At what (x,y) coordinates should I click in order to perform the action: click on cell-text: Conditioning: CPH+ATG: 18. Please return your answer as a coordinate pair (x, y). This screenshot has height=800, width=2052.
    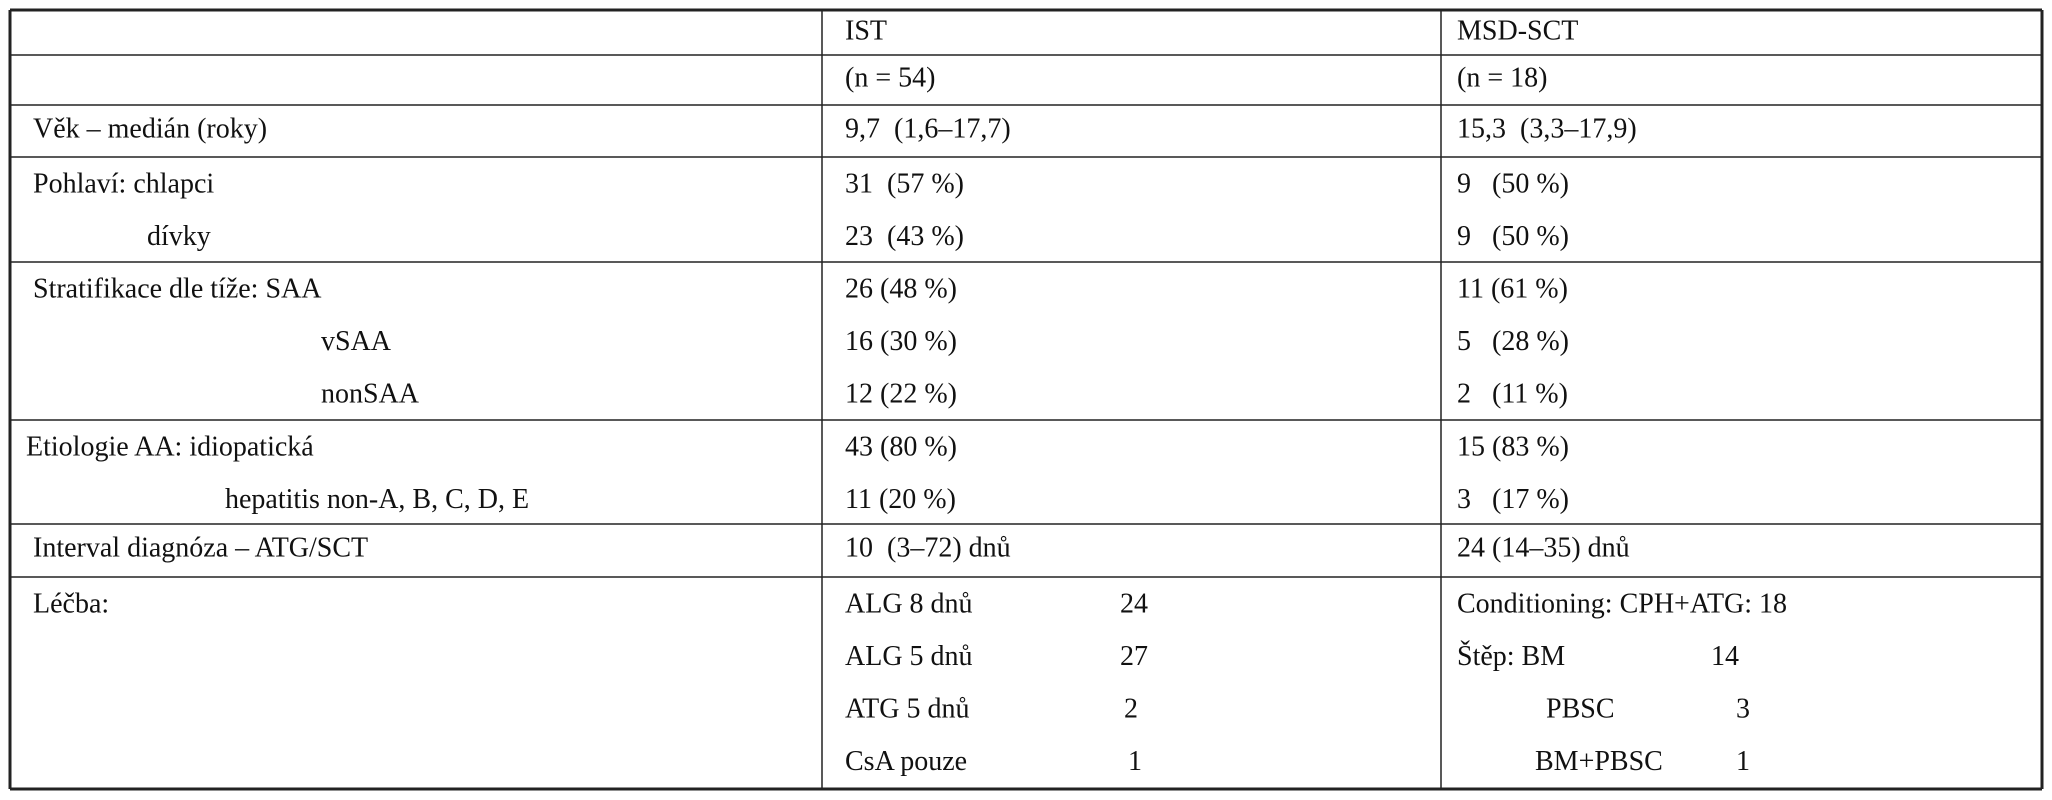
    Looking at the image, I should click on (1622, 603).